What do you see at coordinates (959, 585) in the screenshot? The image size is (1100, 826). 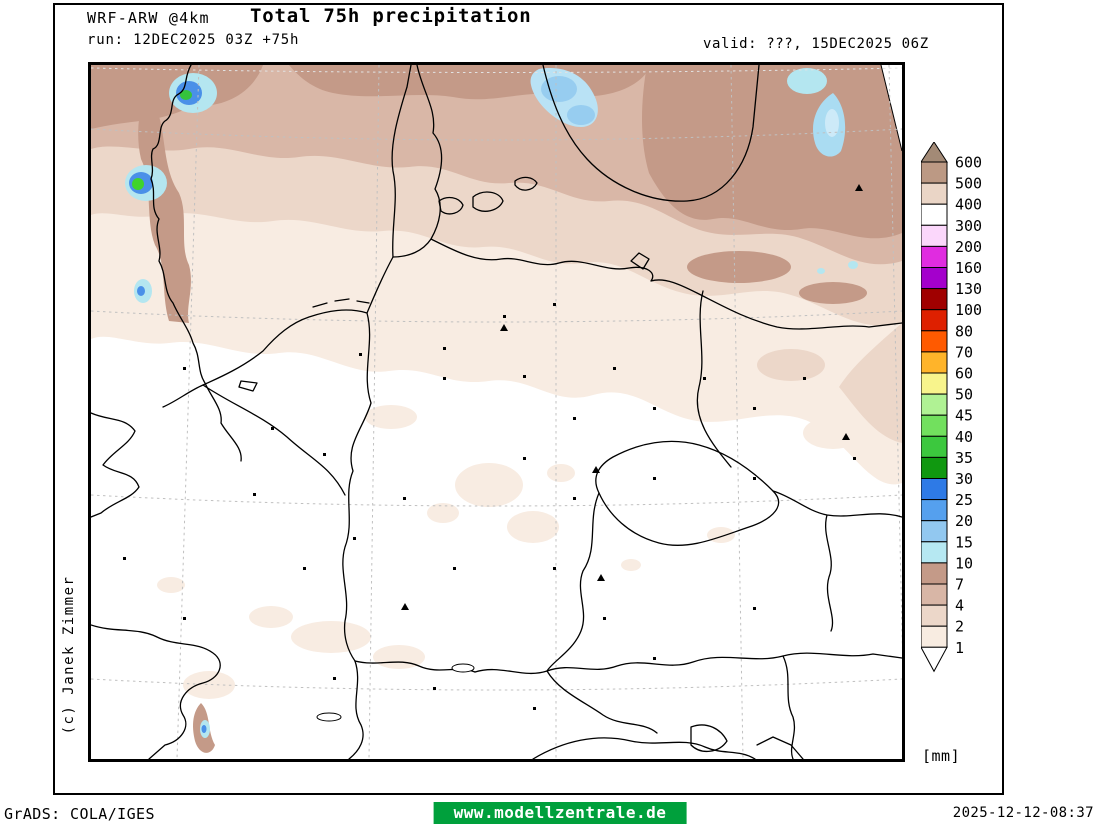 I see `svg-text: 7` at bounding box center [959, 585].